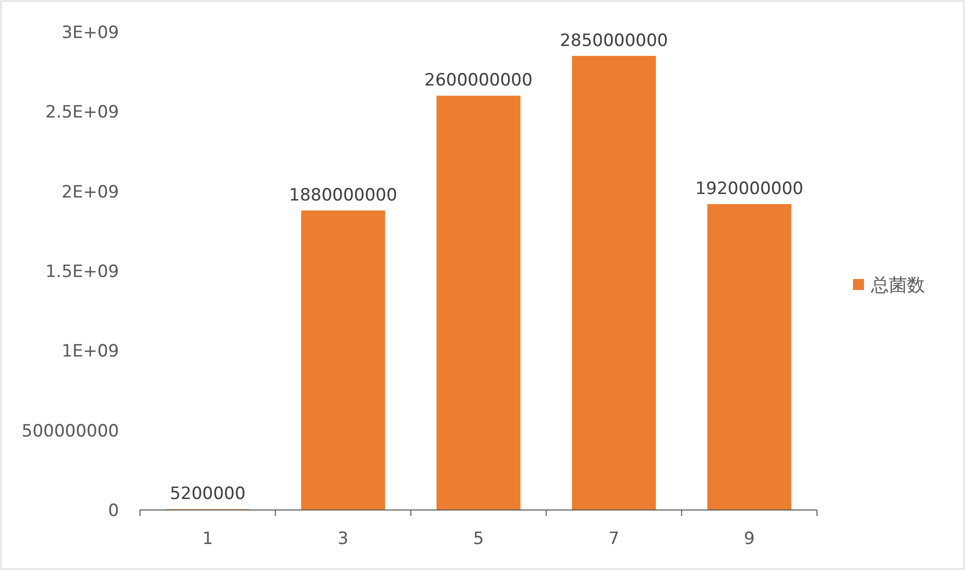  What do you see at coordinates (208, 539) in the screenshot?
I see `x-tick-label: 1` at bounding box center [208, 539].